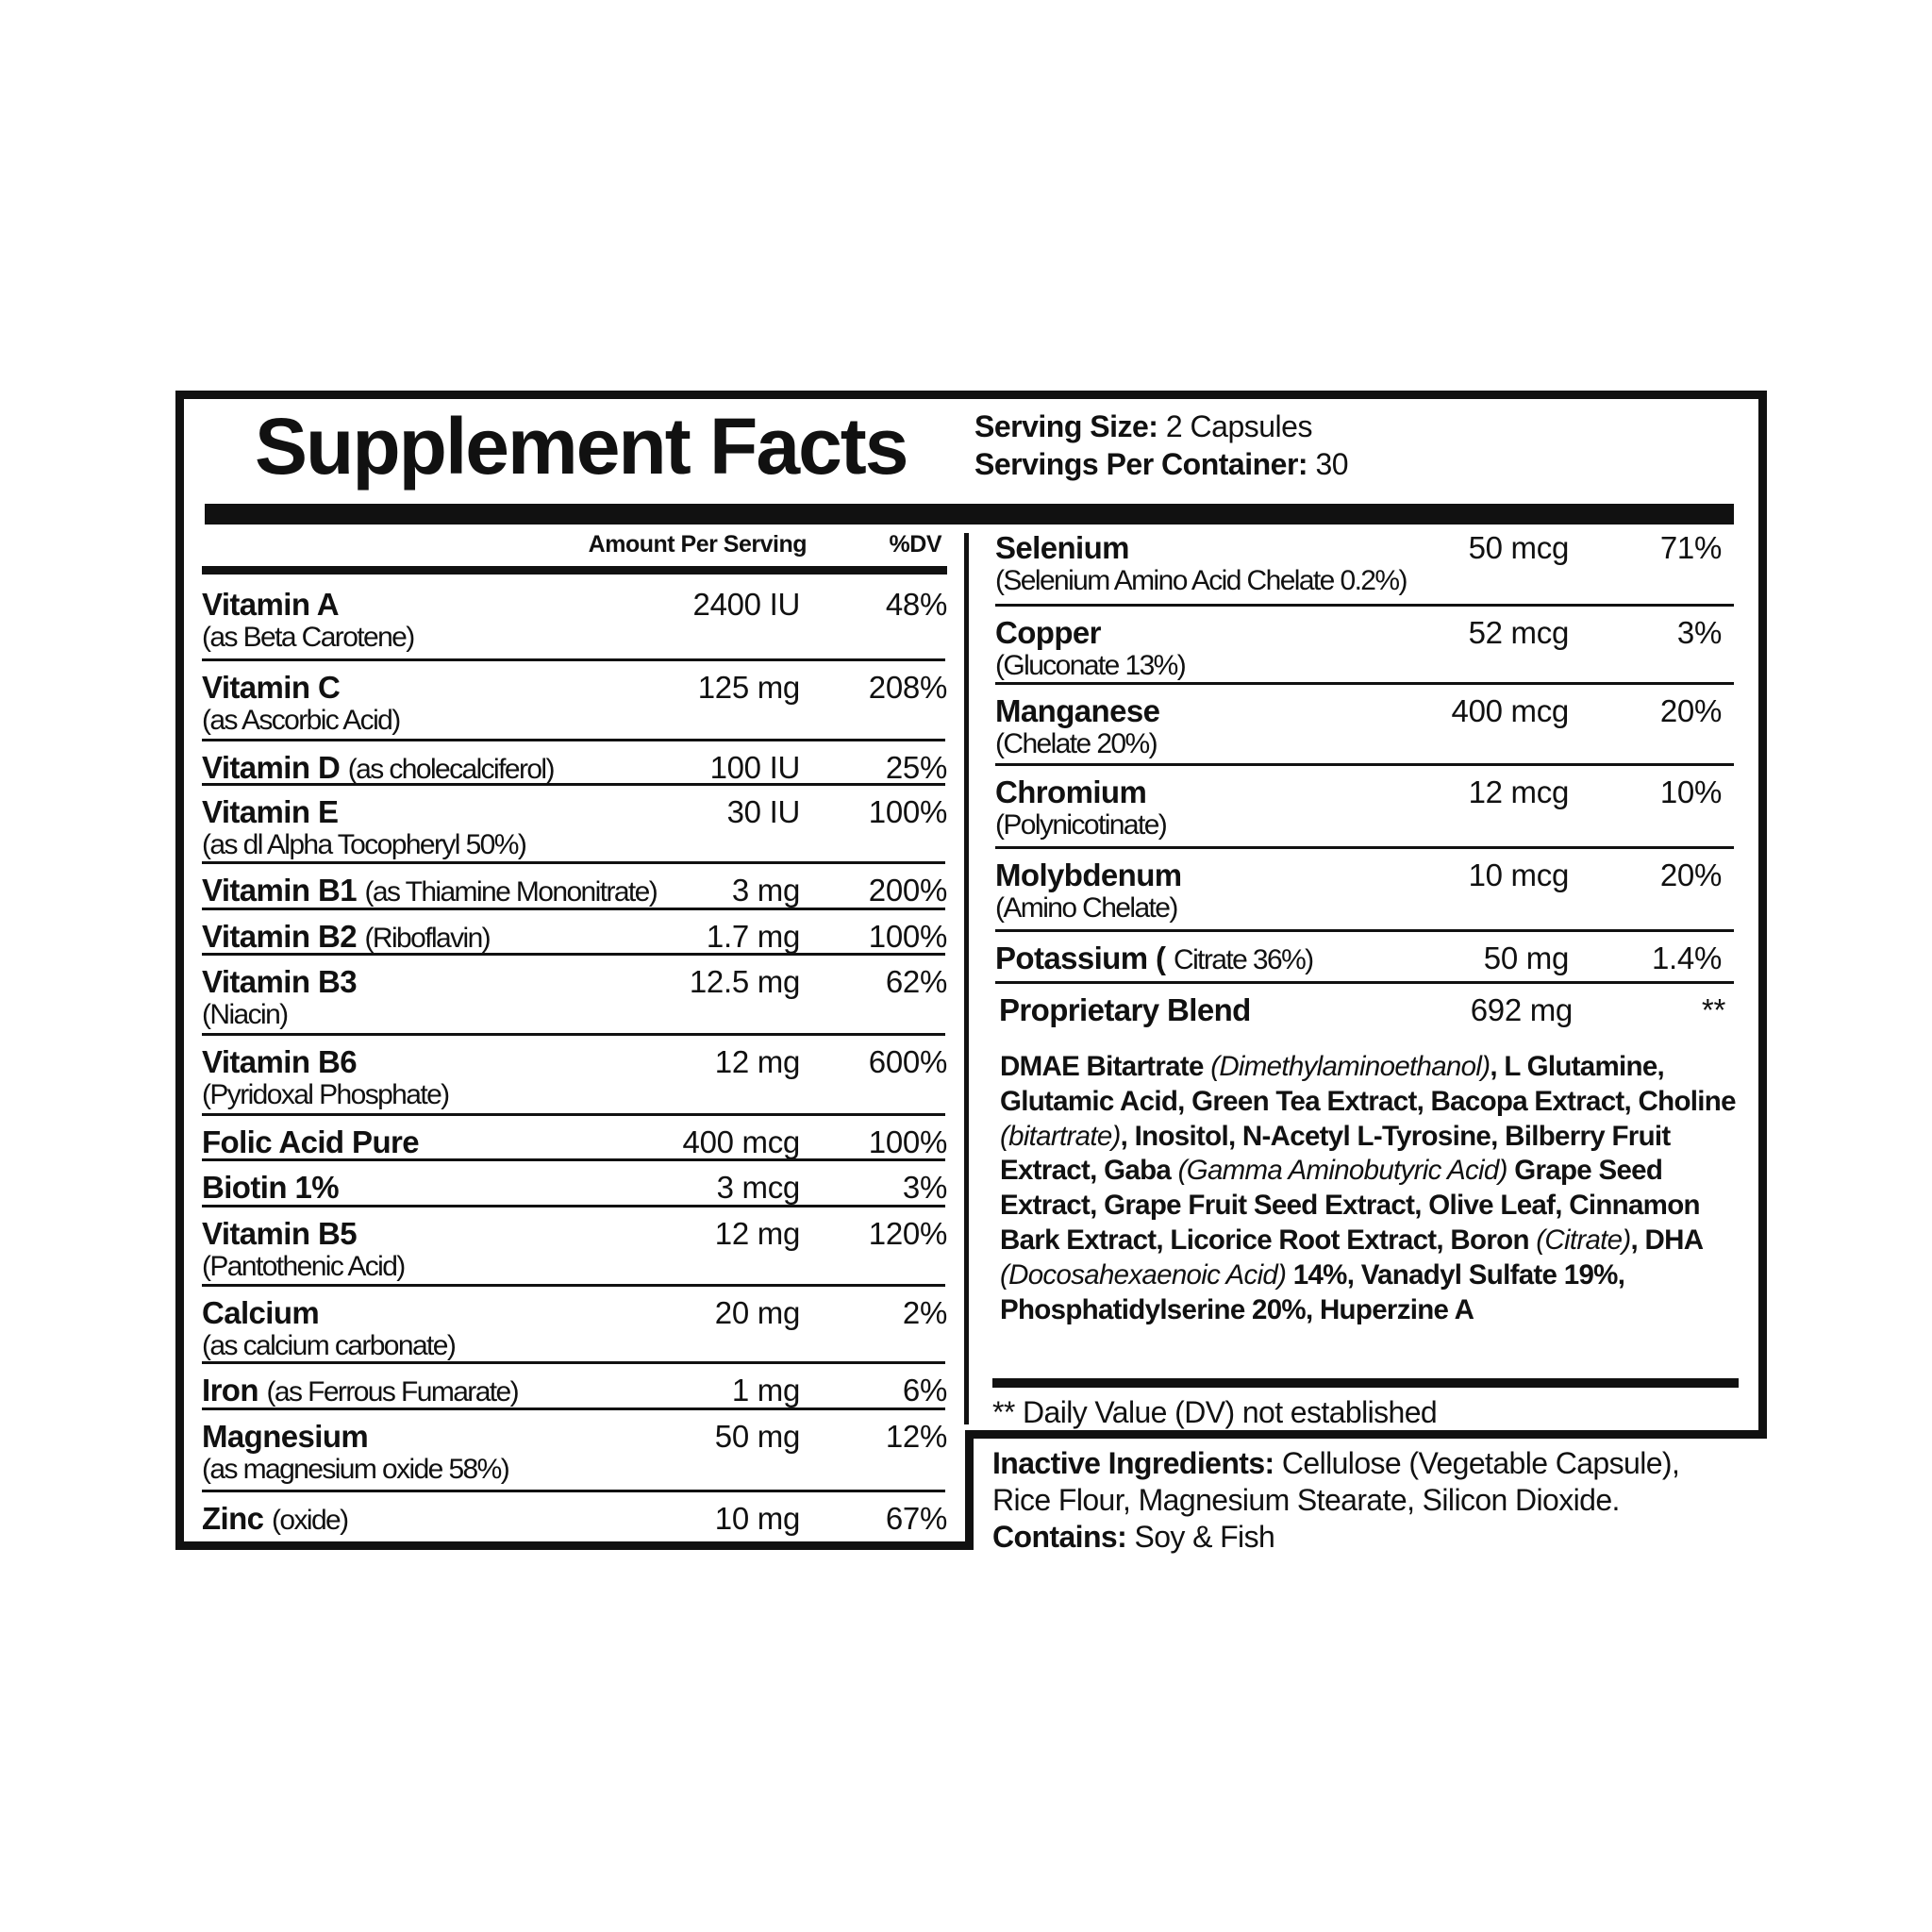 The image size is (1932, 1932). Describe the element at coordinates (301, 720) in the screenshot. I see `nutrient-source: (as Ascorbic Acid)` at that location.